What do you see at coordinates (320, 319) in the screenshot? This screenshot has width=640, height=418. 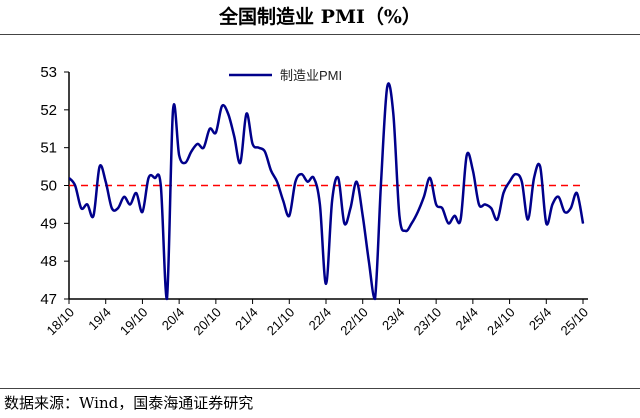 I see `x-tick-label: 22/4` at bounding box center [320, 319].